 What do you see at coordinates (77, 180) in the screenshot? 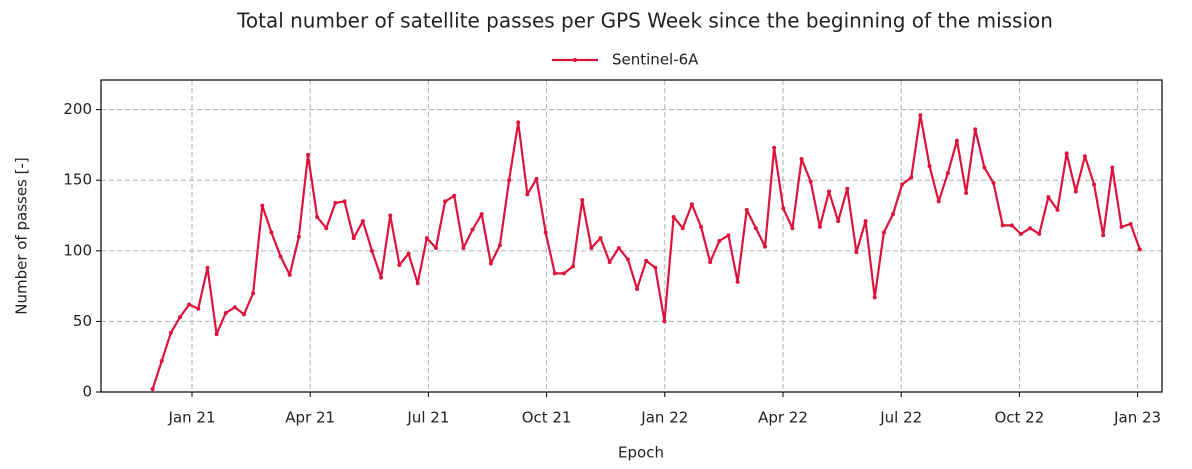
I see `y-tick-label: 150` at bounding box center [77, 180].